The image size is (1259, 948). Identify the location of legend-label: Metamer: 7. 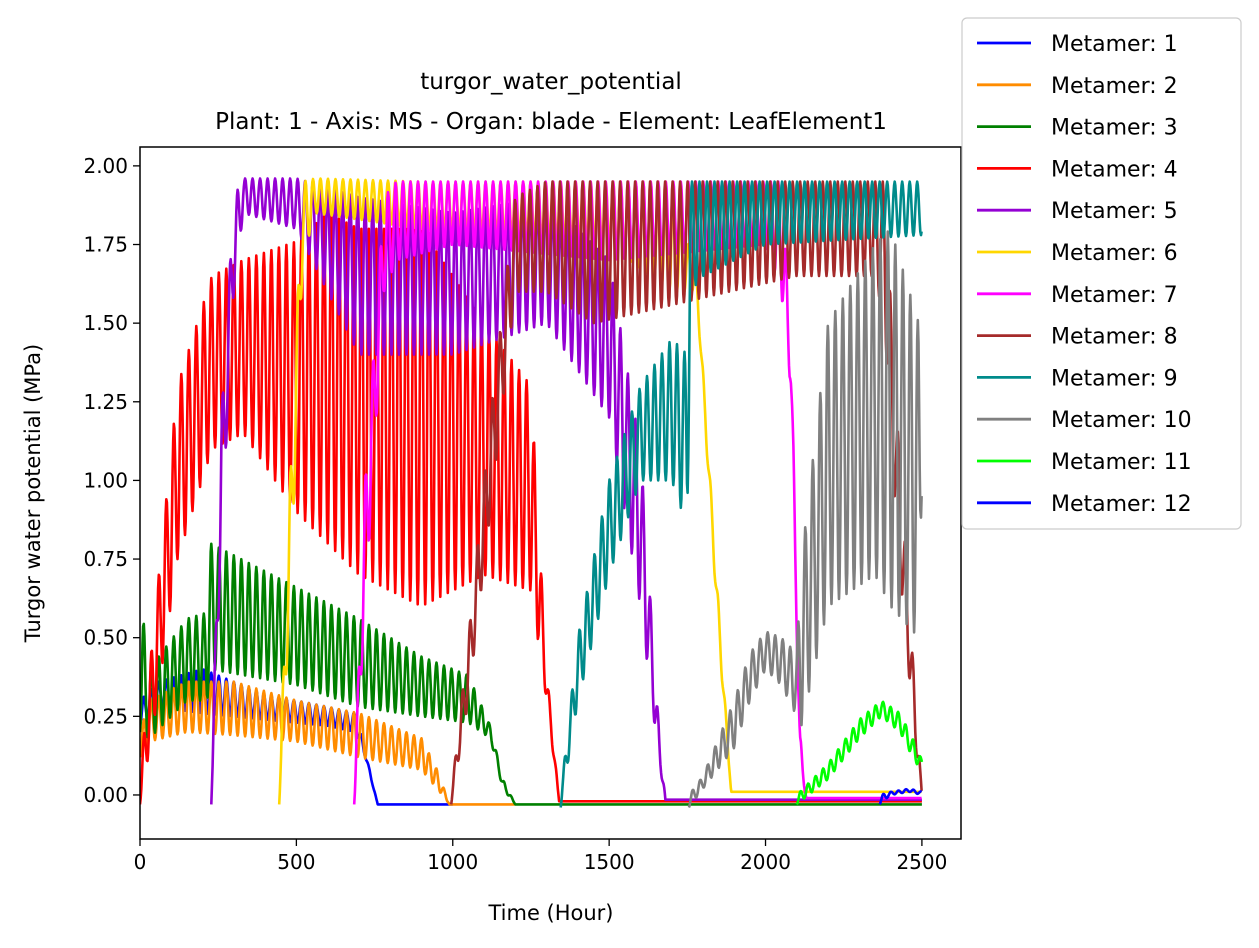
(1114, 295).